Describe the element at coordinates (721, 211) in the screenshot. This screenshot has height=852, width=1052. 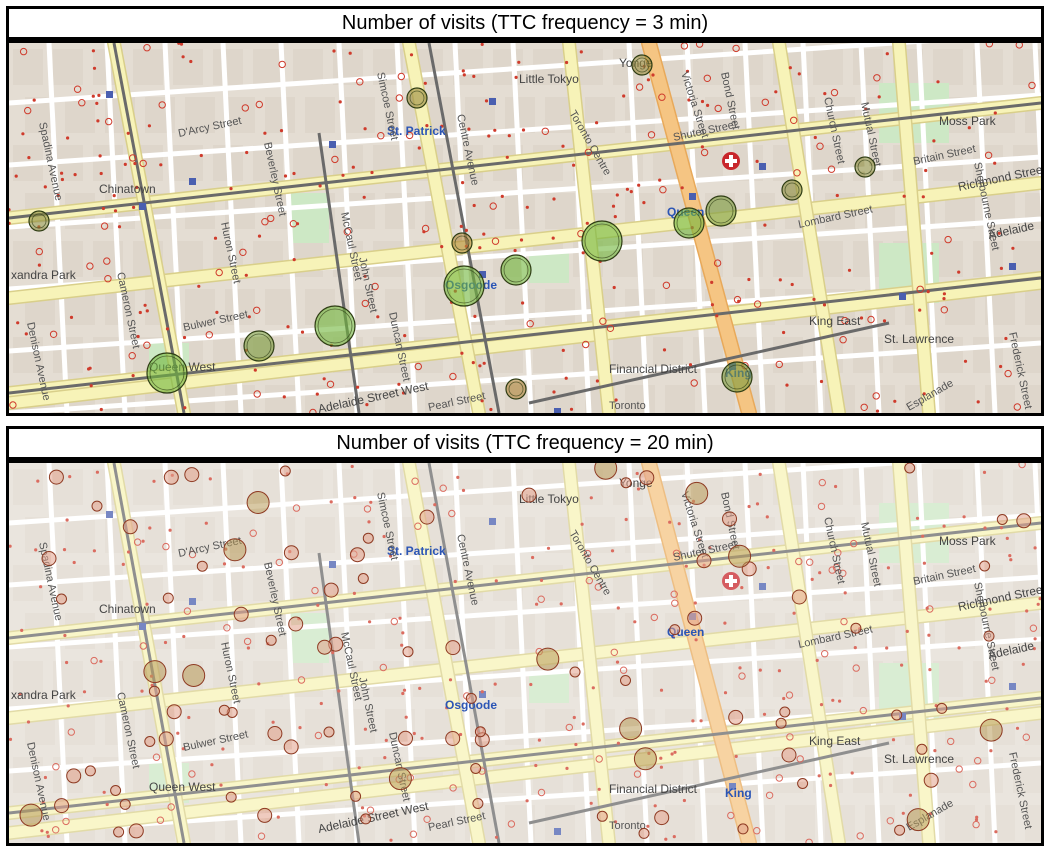
I see `visit-circle-queen-station-b` at that location.